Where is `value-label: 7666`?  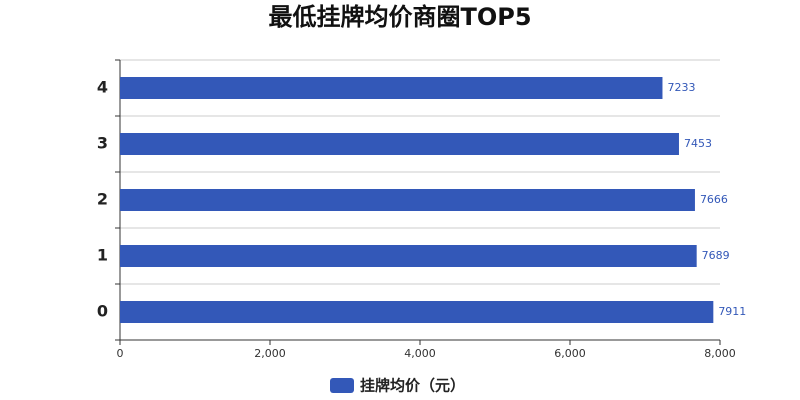
value-label: 7666 is located at coordinates (714, 199).